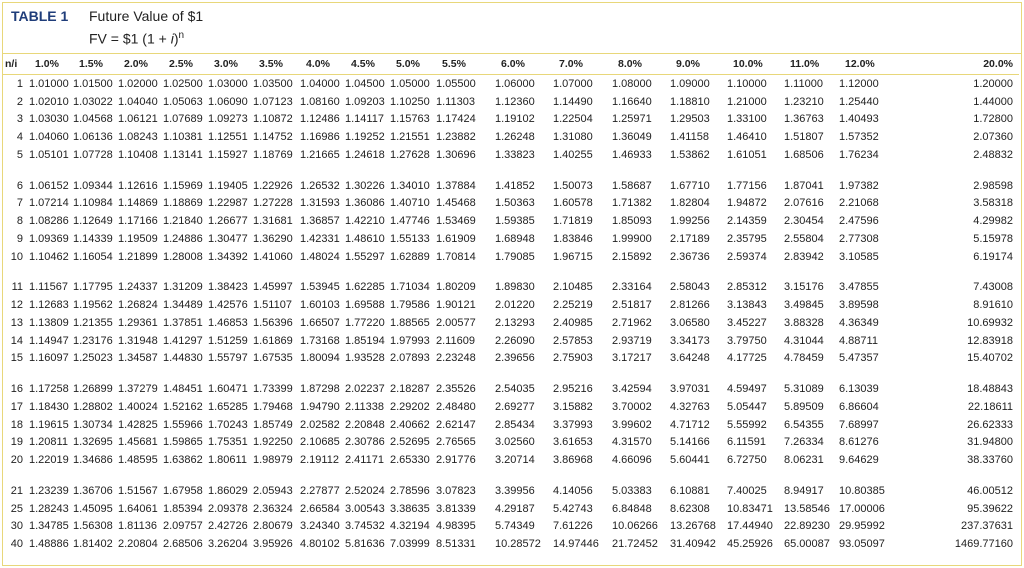  I want to click on value-cell: 6.72750, so click(747, 460).